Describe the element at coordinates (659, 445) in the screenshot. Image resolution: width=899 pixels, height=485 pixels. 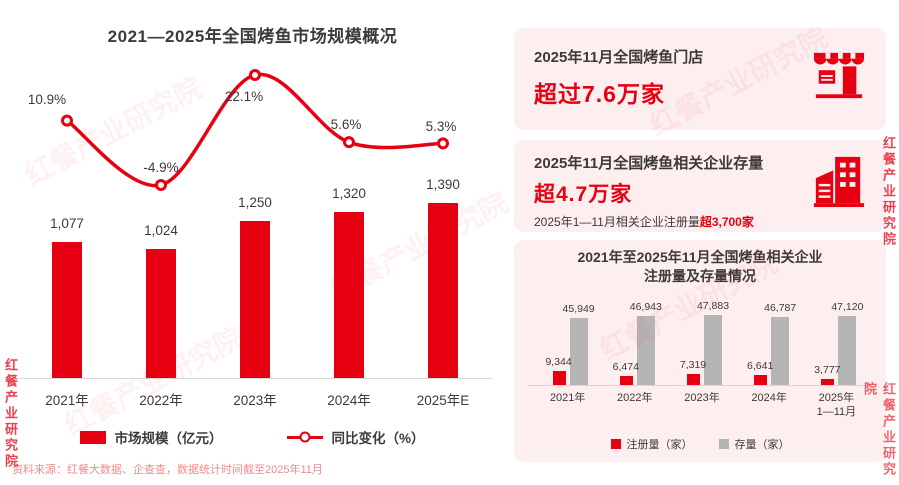
I see `legend-label-registrations: 注册量（家）` at that location.